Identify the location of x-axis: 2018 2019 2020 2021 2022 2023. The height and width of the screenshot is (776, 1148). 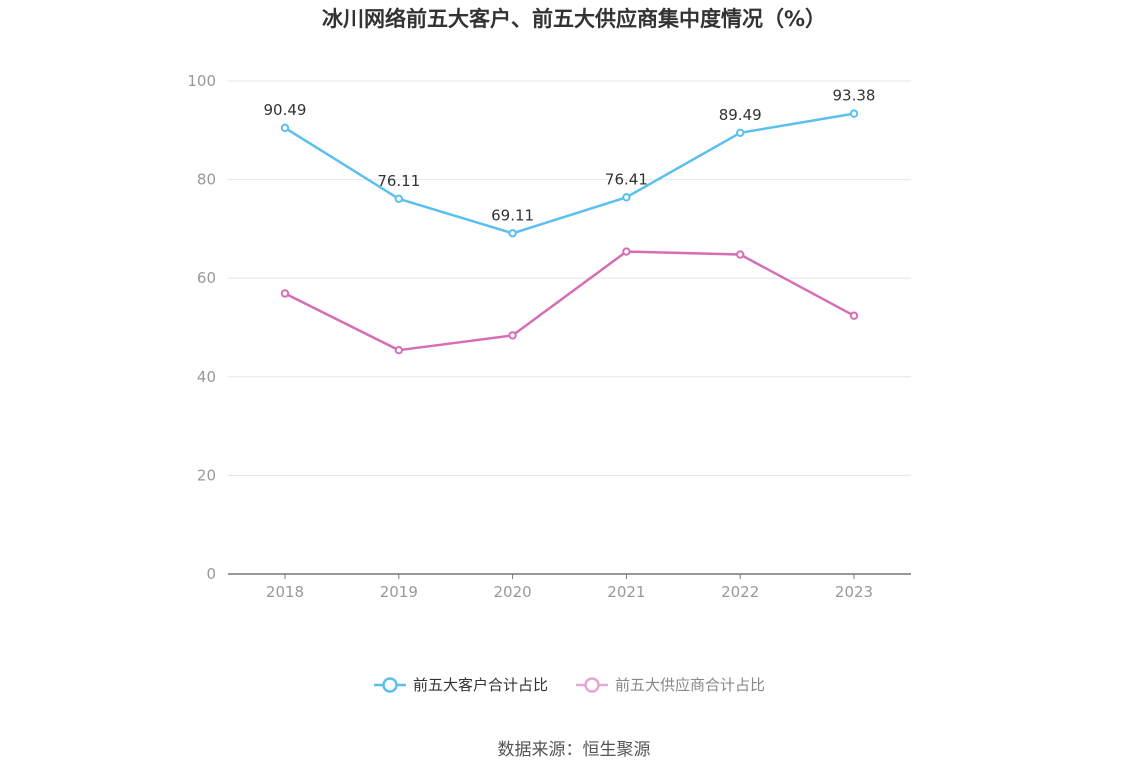
(569, 587).